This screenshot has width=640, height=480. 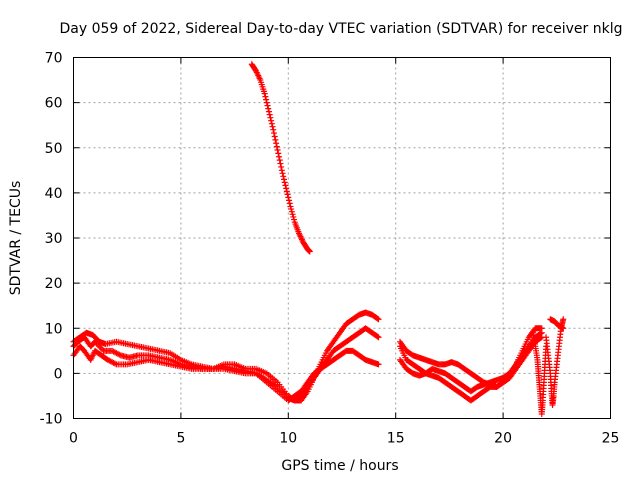 What do you see at coordinates (288, 439) in the screenshot?
I see `x-tick-label: 10` at bounding box center [288, 439].